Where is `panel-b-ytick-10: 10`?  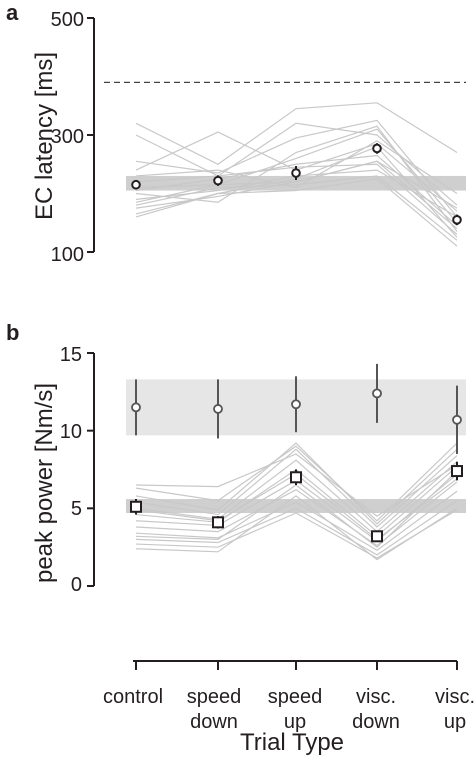
panel-b-ytick-10: 10 is located at coordinates (71, 432).